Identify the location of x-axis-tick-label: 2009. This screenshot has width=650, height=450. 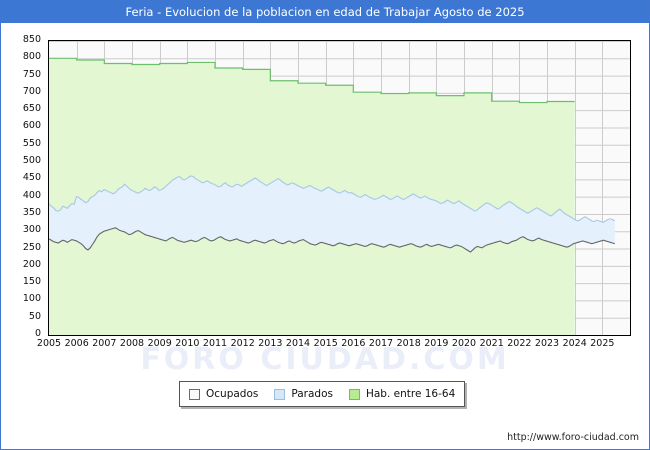
(159, 343).